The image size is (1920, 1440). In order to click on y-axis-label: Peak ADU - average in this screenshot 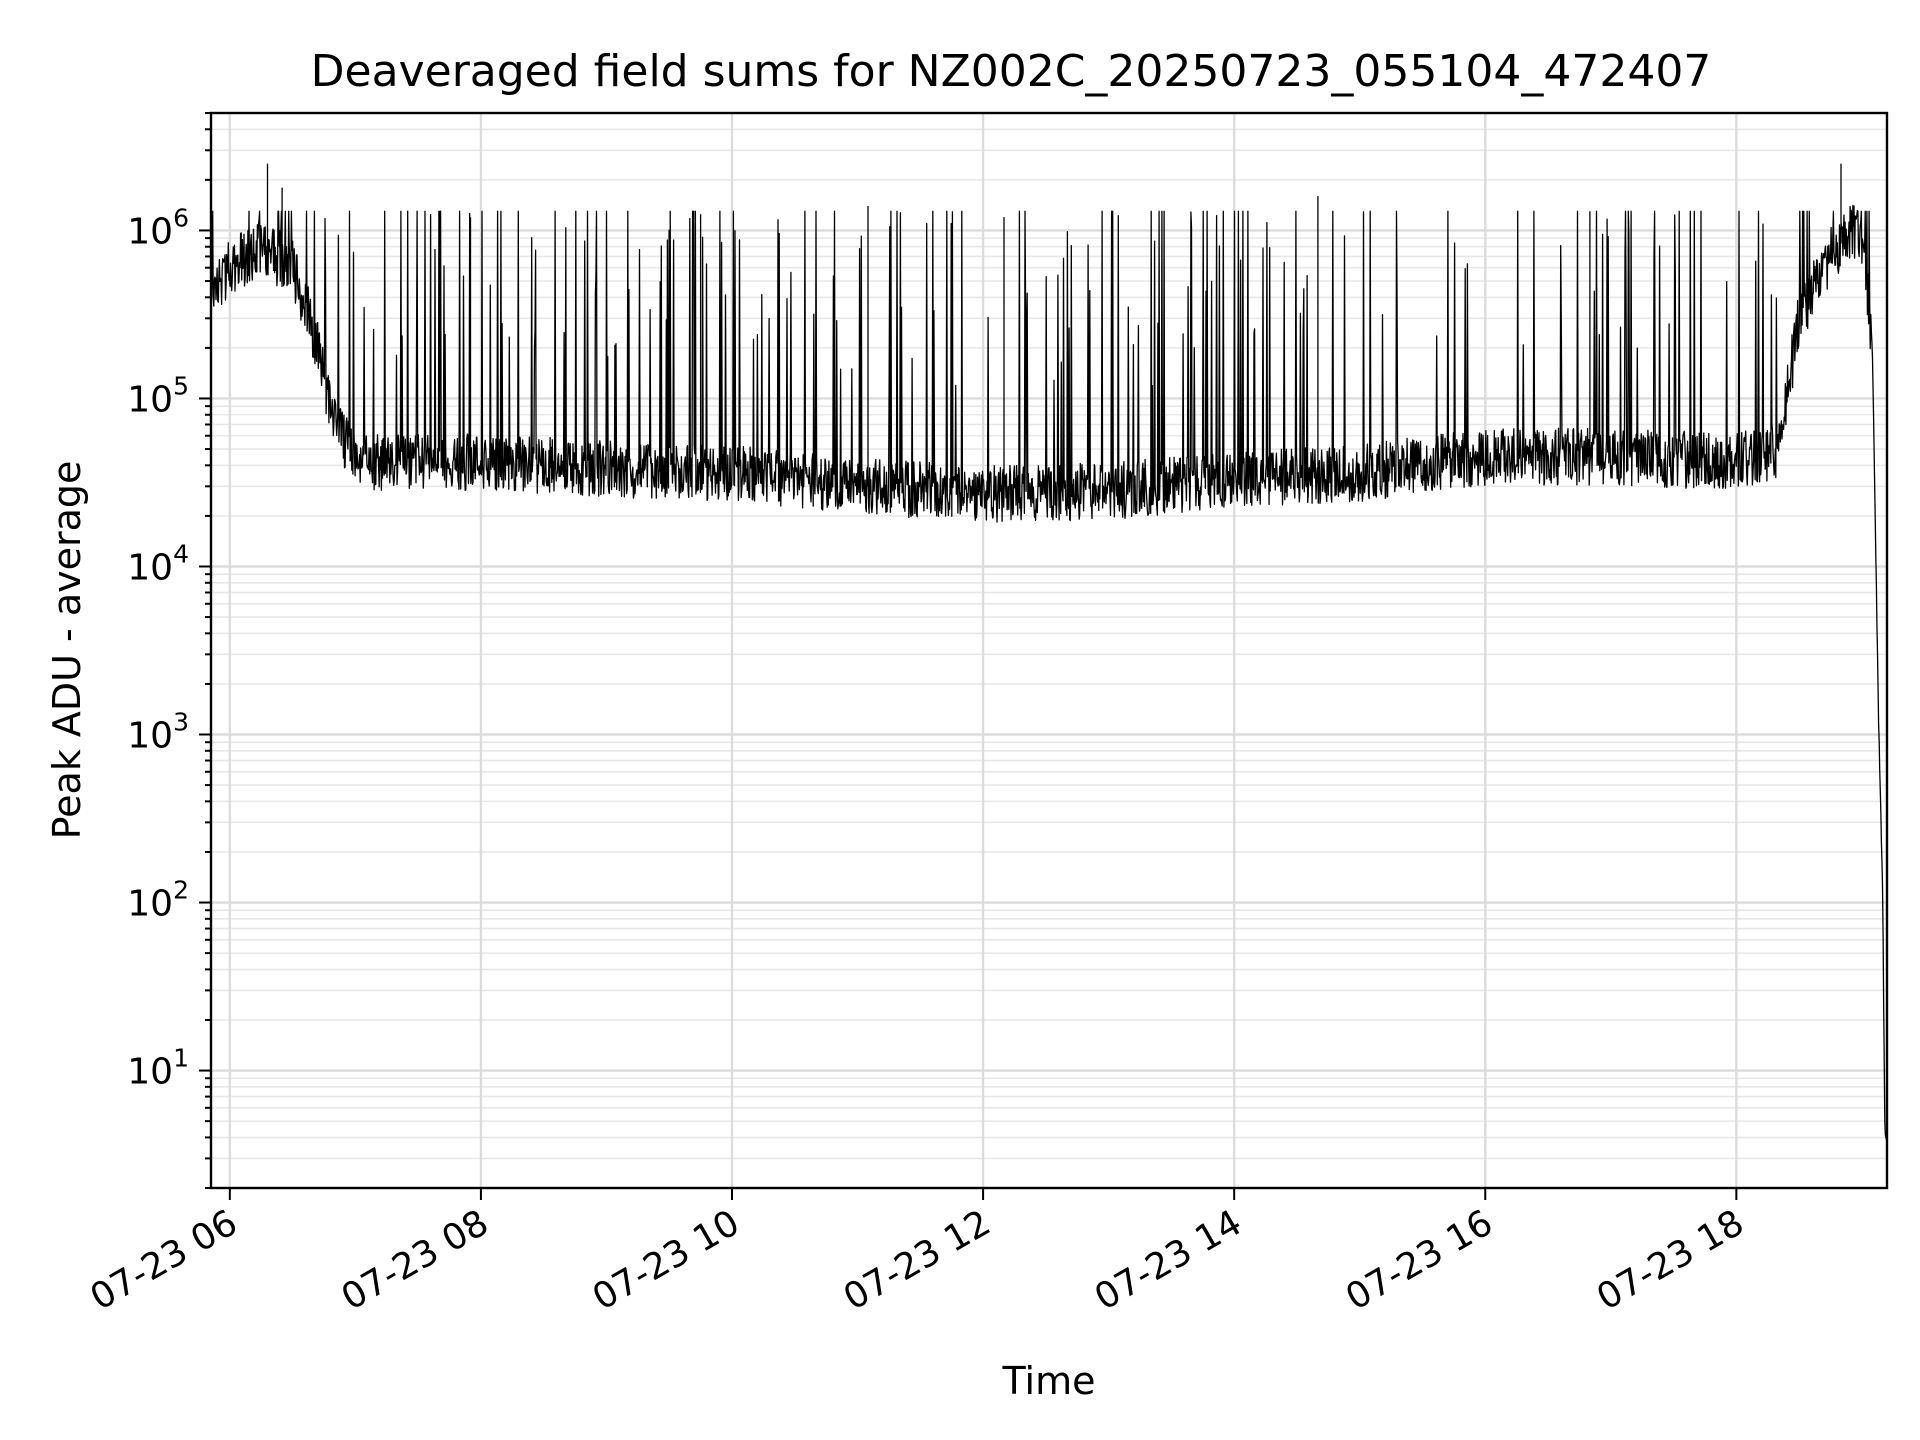, I will do `click(67, 650)`.